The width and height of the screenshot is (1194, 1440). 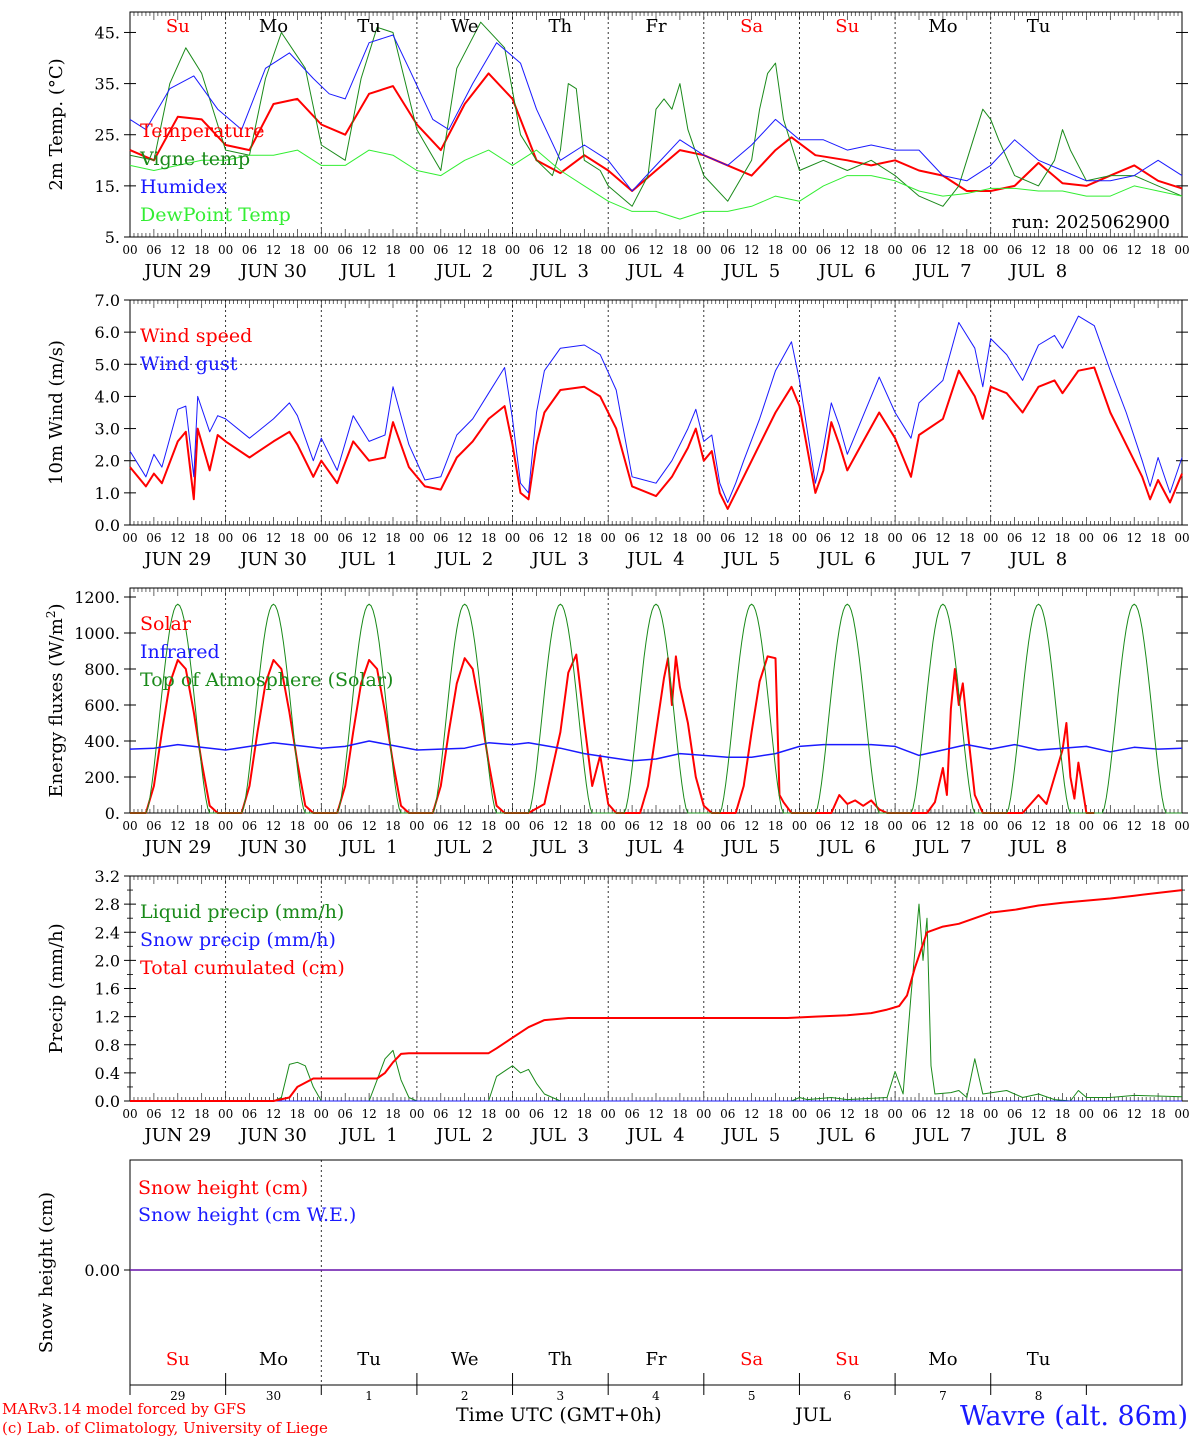 What do you see at coordinates (107, 300) in the screenshot?
I see `y-tick-label: 7.0` at bounding box center [107, 300].